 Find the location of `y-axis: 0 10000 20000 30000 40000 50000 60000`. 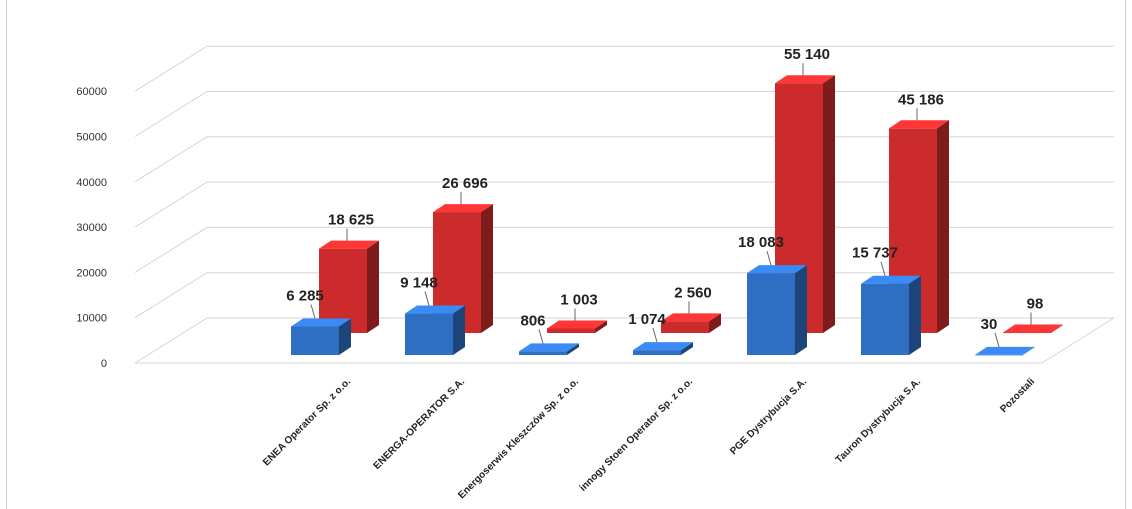

y-axis: 0 10000 20000 30000 40000 50000 60000 is located at coordinates (91, 228).